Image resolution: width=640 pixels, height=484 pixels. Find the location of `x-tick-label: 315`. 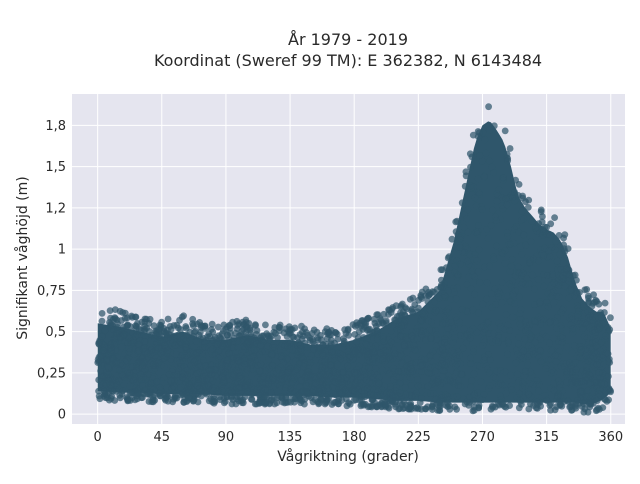

x-tick-label: 315 is located at coordinates (546, 437).